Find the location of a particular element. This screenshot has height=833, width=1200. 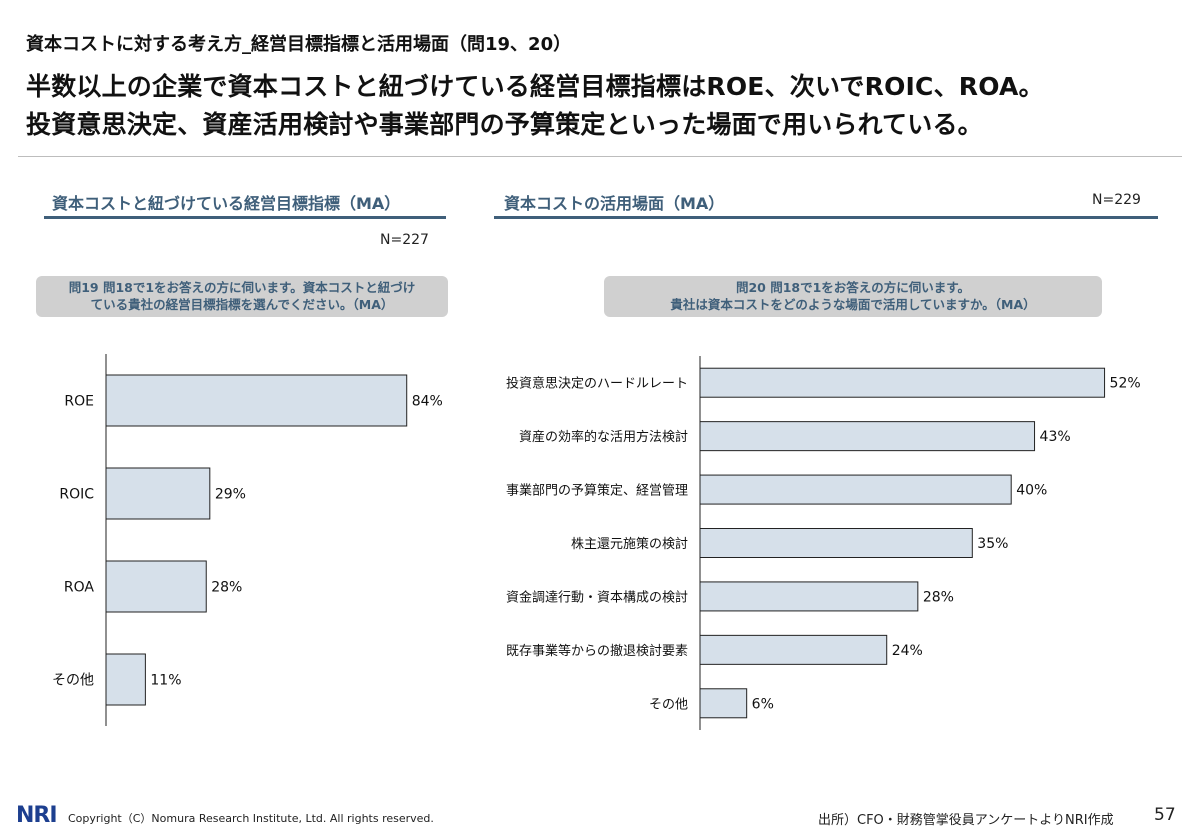

left-chart-value-label: 11% is located at coordinates (165, 681).